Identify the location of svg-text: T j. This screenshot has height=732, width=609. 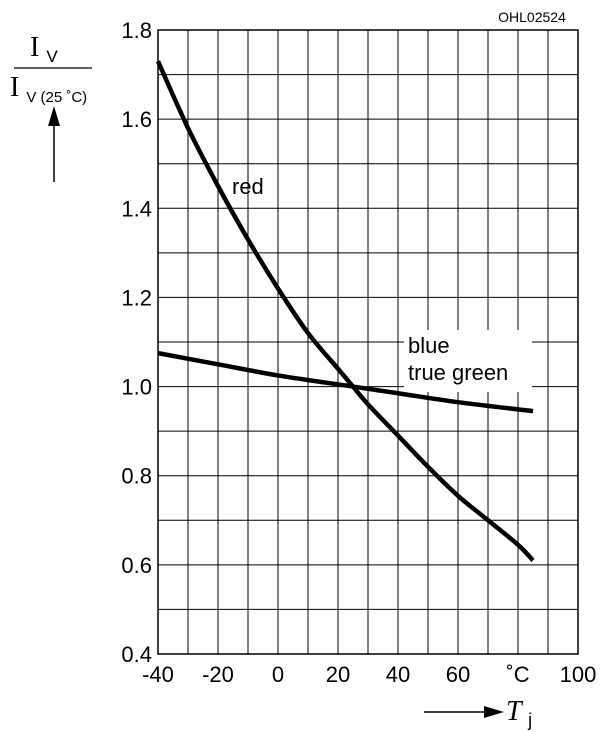
(519, 713).